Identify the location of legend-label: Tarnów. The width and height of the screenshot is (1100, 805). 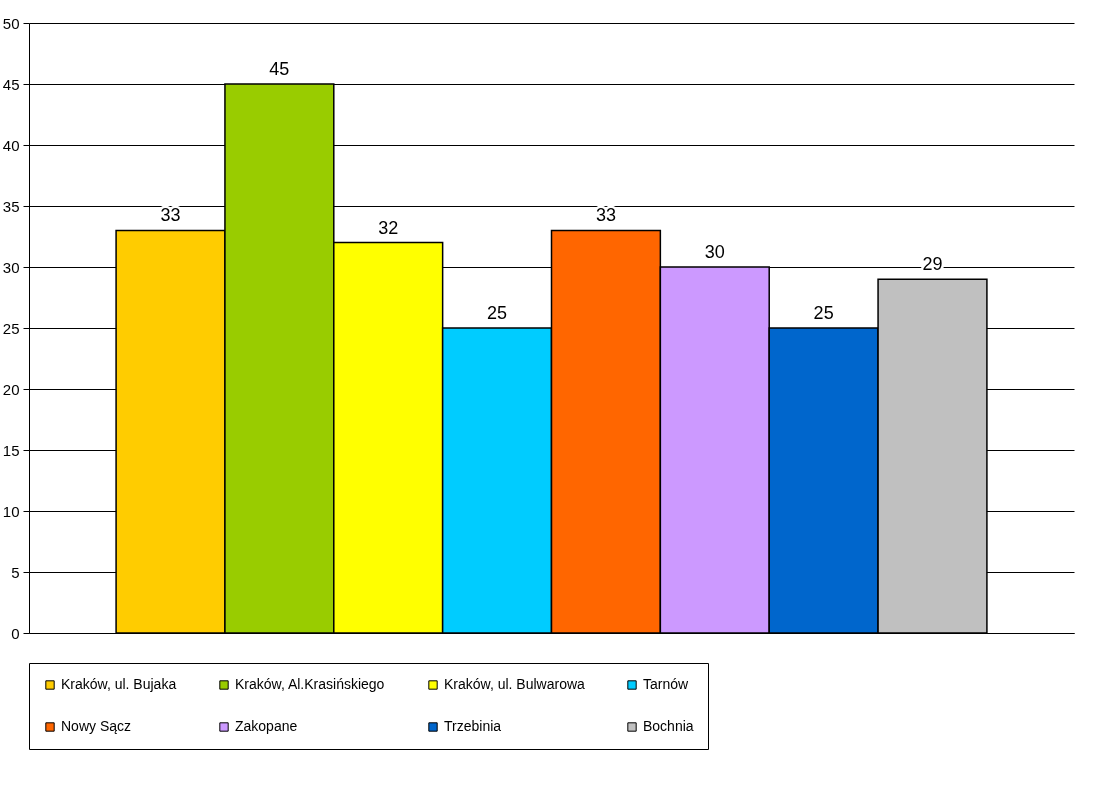
(666, 684).